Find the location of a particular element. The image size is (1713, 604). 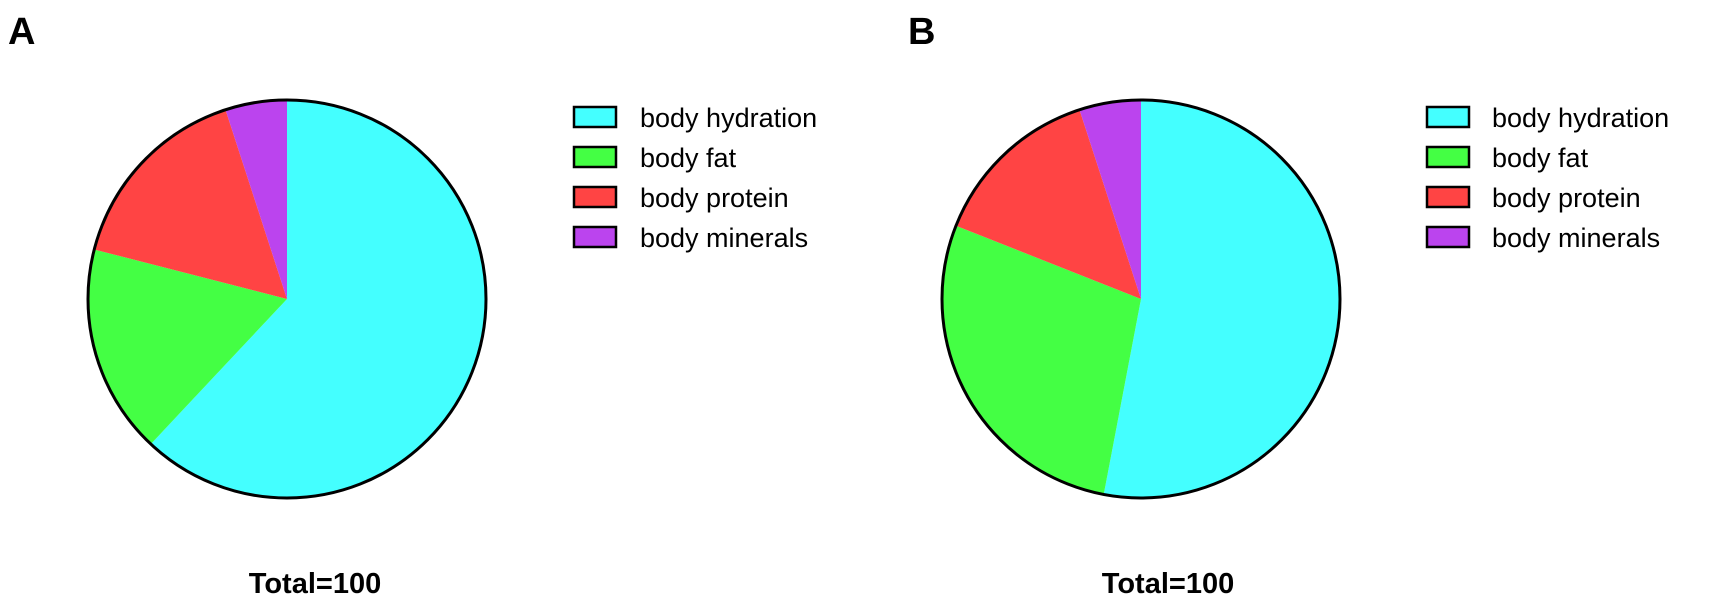

panel-label-b: B is located at coordinates (921, 32).